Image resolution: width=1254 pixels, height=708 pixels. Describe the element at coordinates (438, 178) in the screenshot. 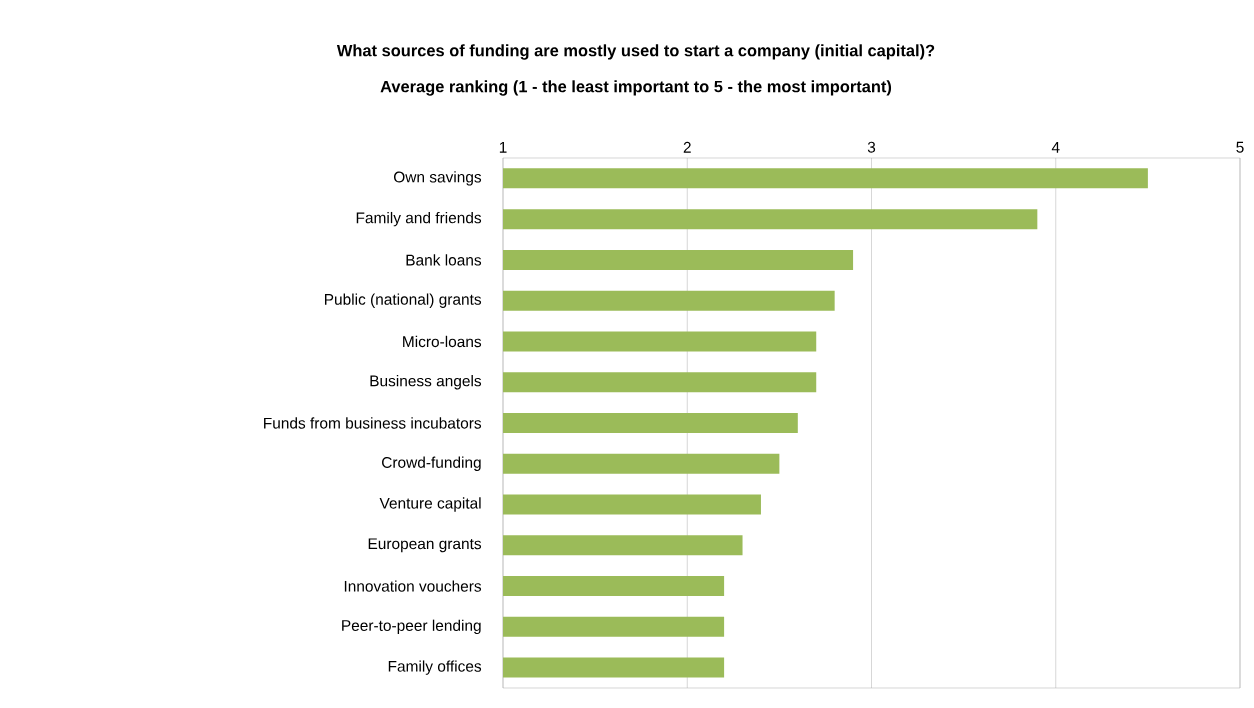

I see `y-tick-label: Own savings` at that location.